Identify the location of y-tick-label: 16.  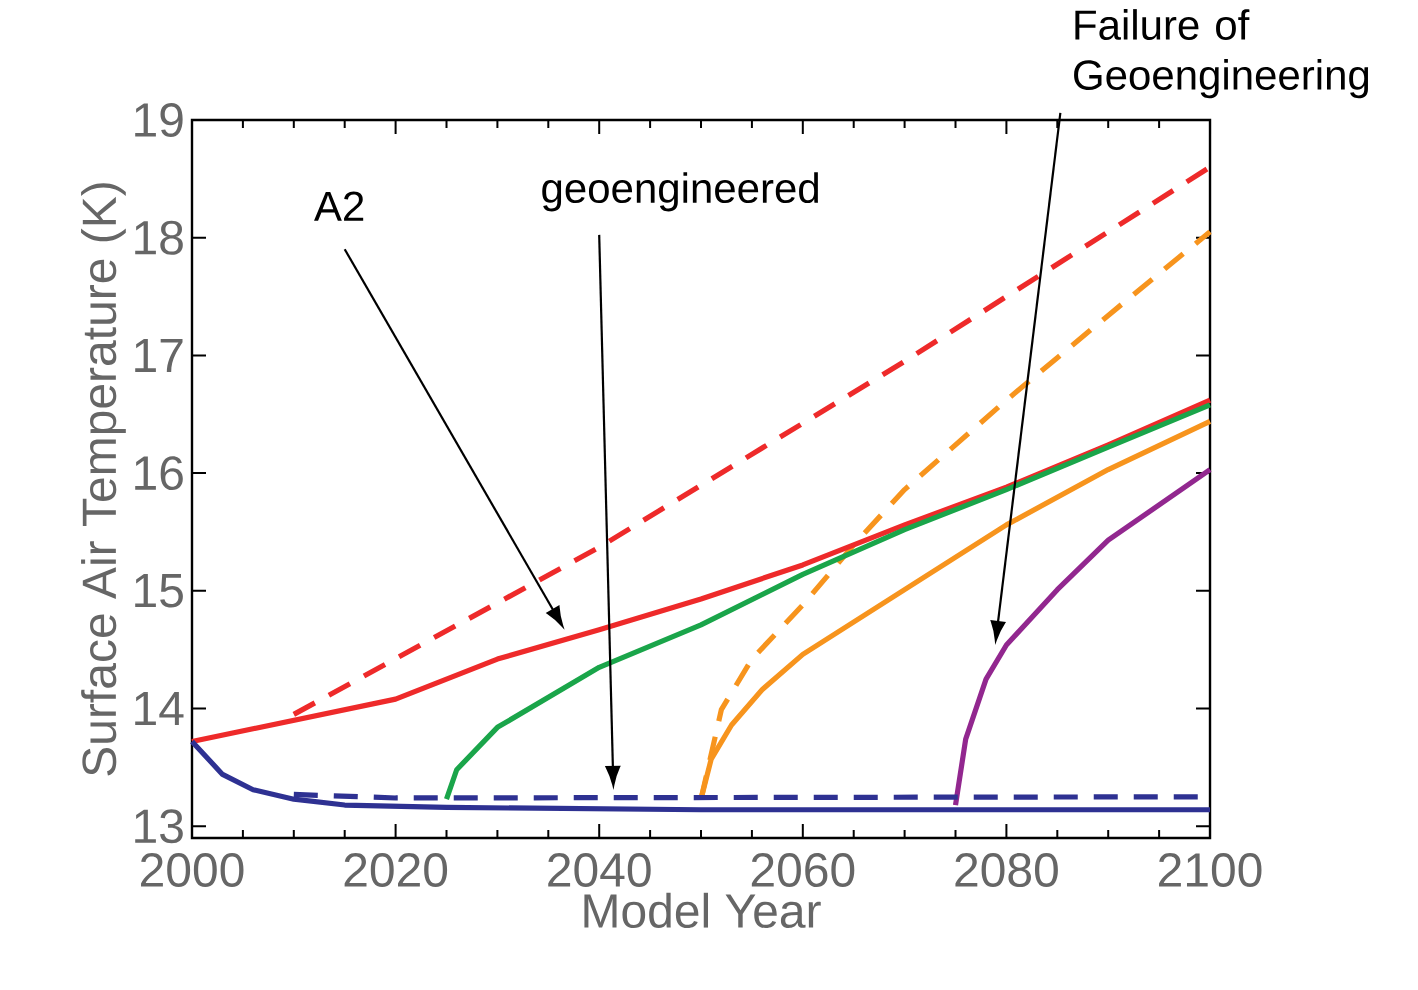
(159, 473).